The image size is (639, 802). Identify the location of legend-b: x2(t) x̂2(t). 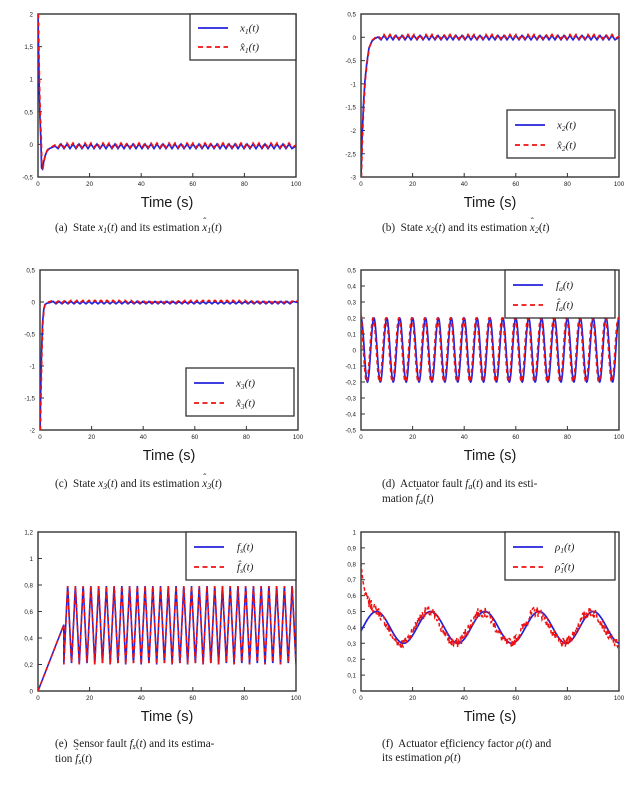
(561, 134).